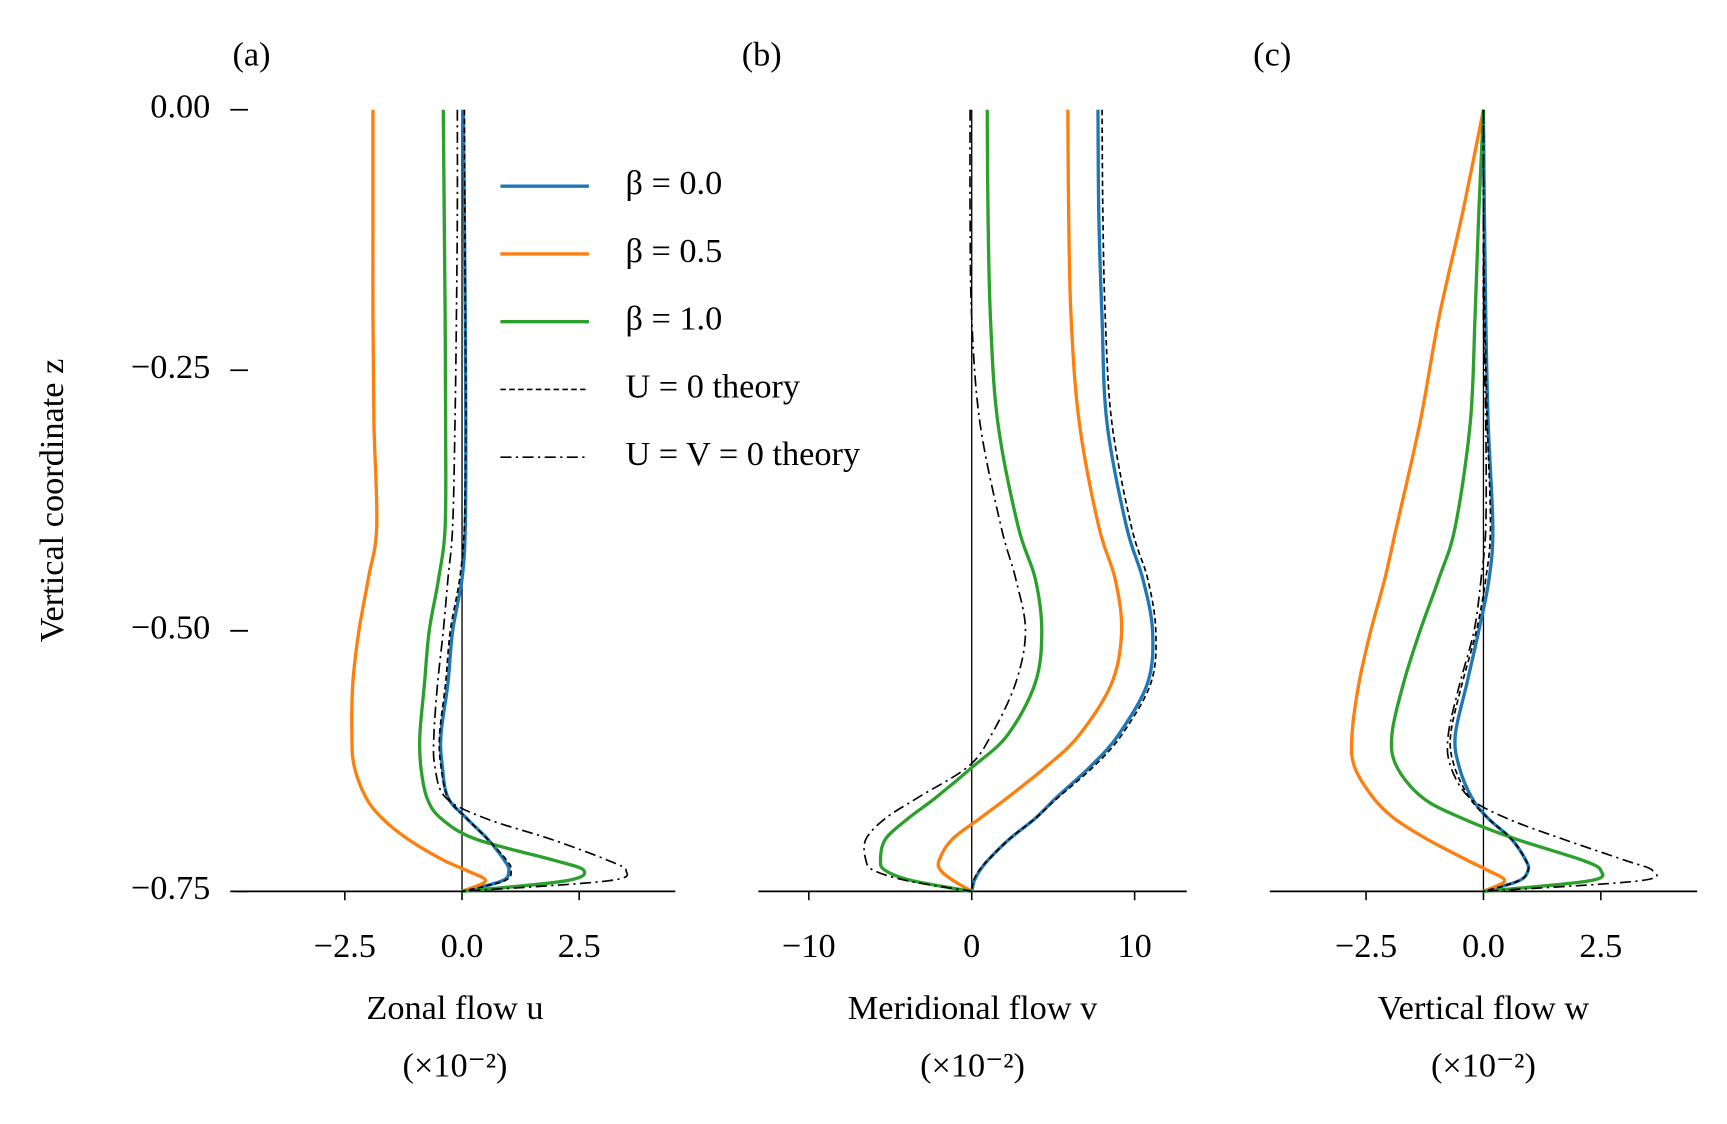 The width and height of the screenshot is (1727, 1124). What do you see at coordinates (973, 1008) in the screenshot?
I see `x-axis-label: Meridional flow v` at bounding box center [973, 1008].